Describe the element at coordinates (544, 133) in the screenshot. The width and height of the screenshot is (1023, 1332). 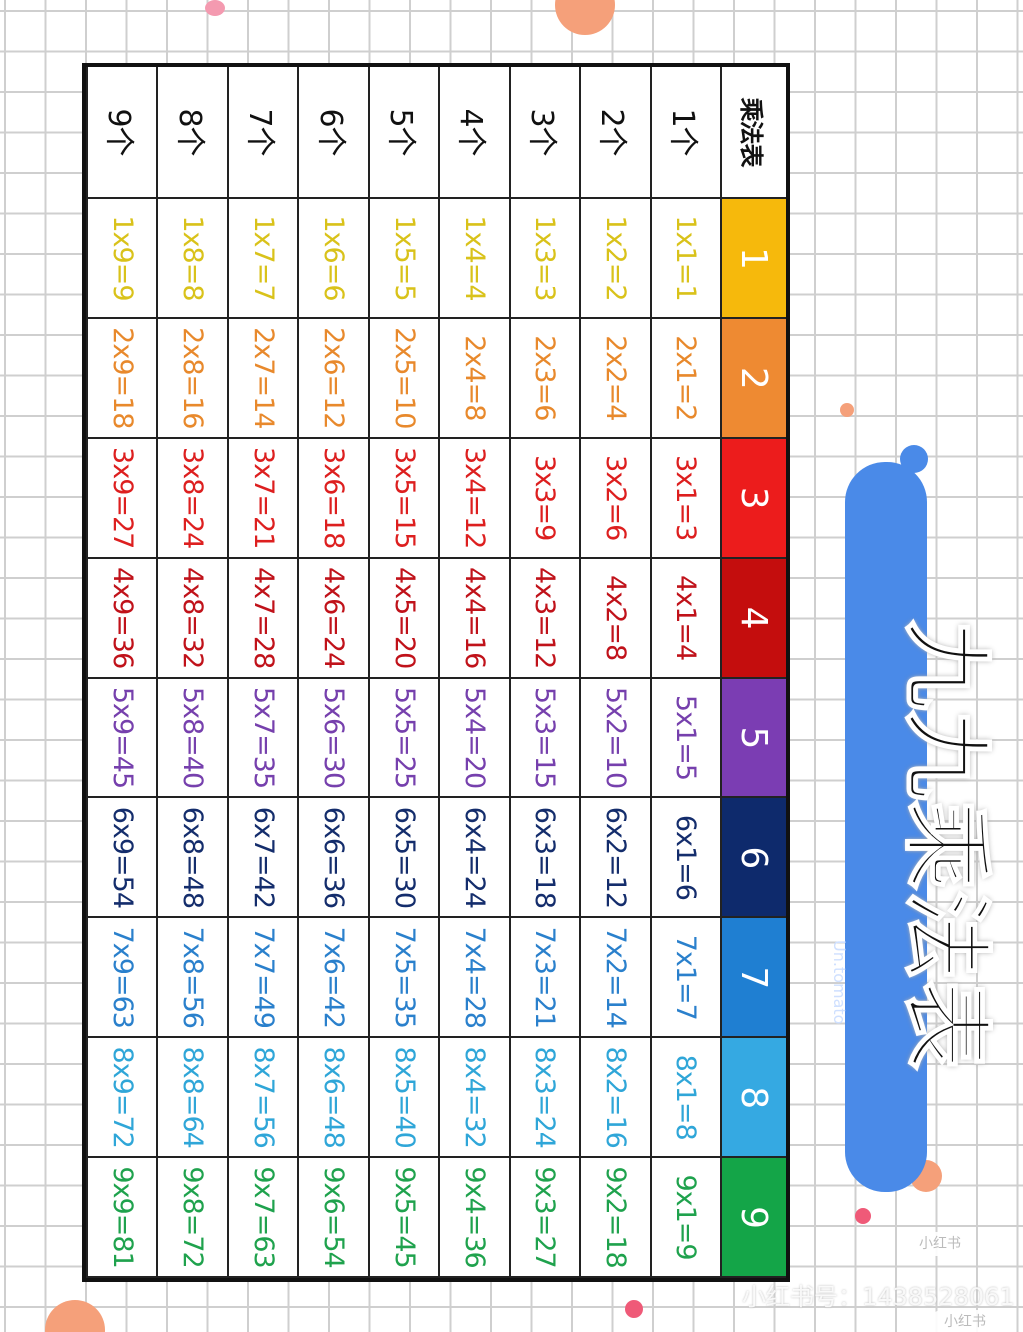
I see `row-label: 3个` at that location.